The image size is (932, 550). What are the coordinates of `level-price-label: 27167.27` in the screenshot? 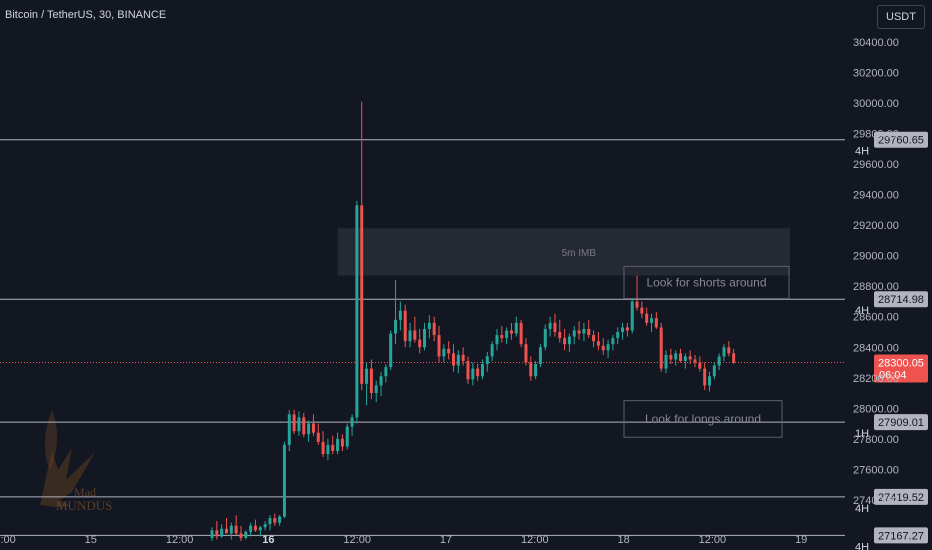 It's located at (901, 536).